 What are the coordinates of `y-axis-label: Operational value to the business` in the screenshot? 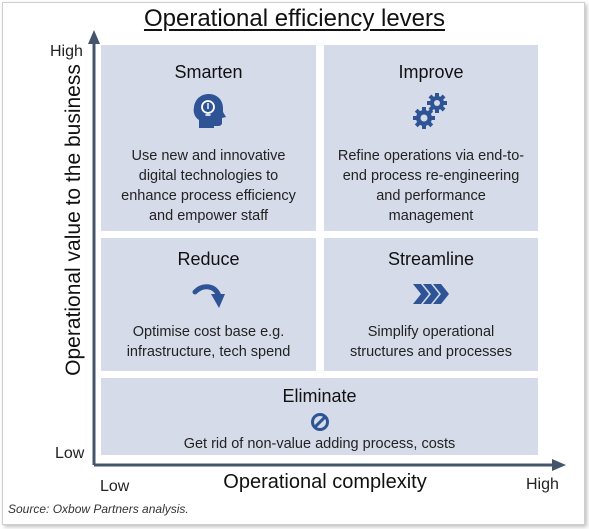 It's located at (73, 220).